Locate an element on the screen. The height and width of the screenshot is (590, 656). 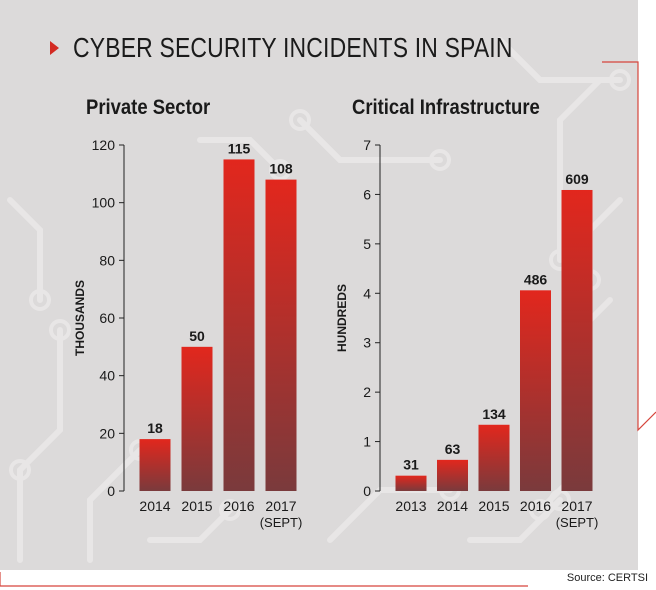
y-axis-label: HUNDREDS is located at coordinates (342, 318).